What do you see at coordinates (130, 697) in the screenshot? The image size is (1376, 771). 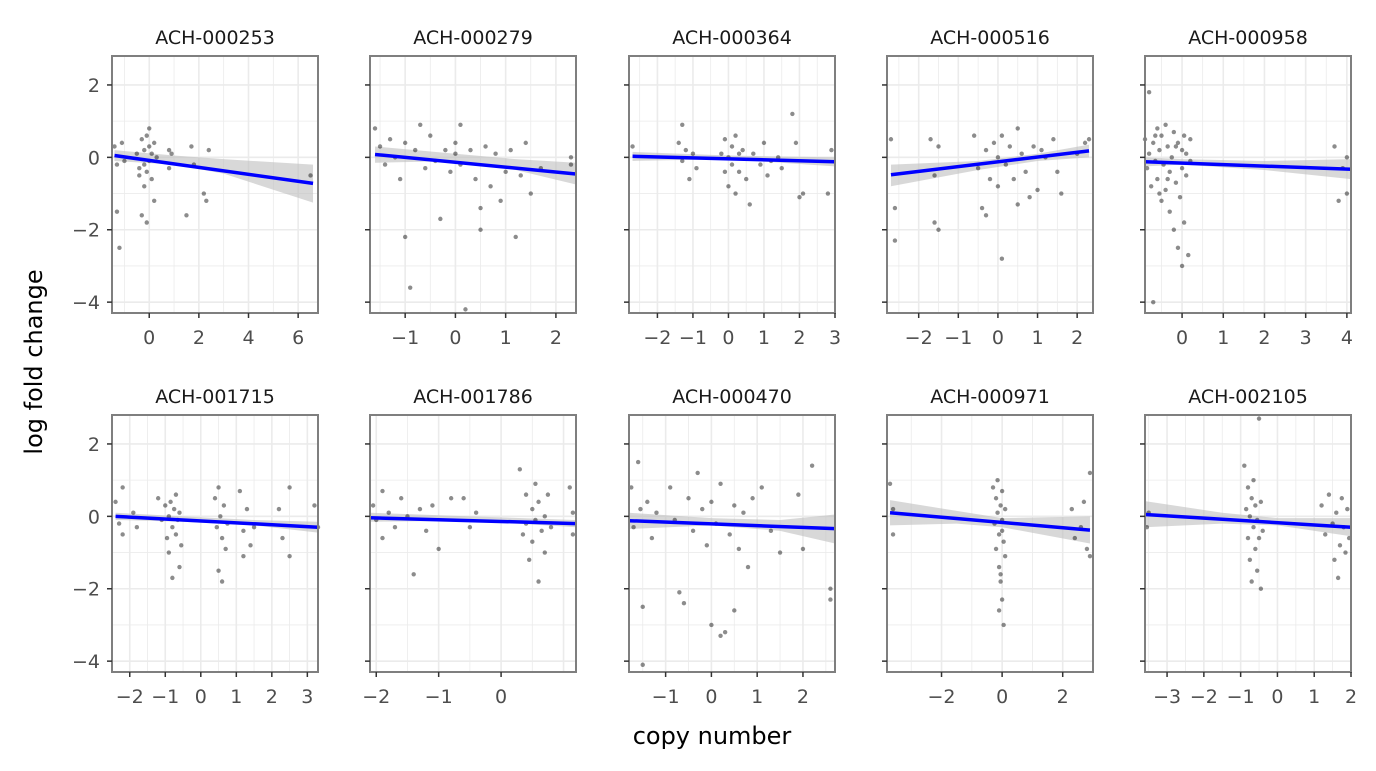 I see `x-tick-label: −2` at bounding box center [130, 697].